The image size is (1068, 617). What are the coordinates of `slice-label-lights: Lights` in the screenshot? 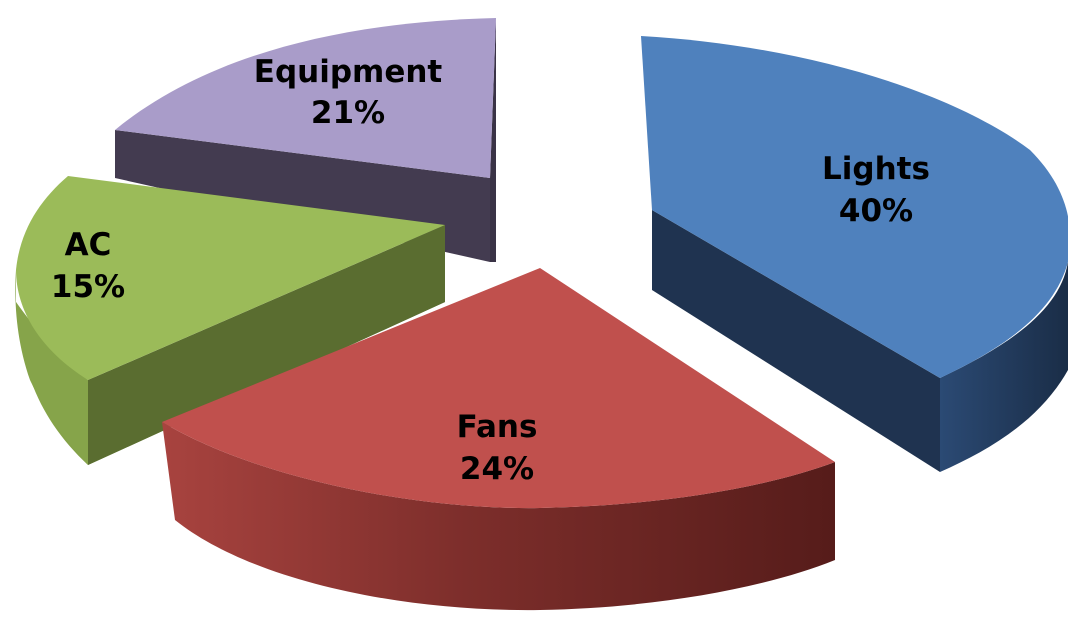 It's located at (876, 169).